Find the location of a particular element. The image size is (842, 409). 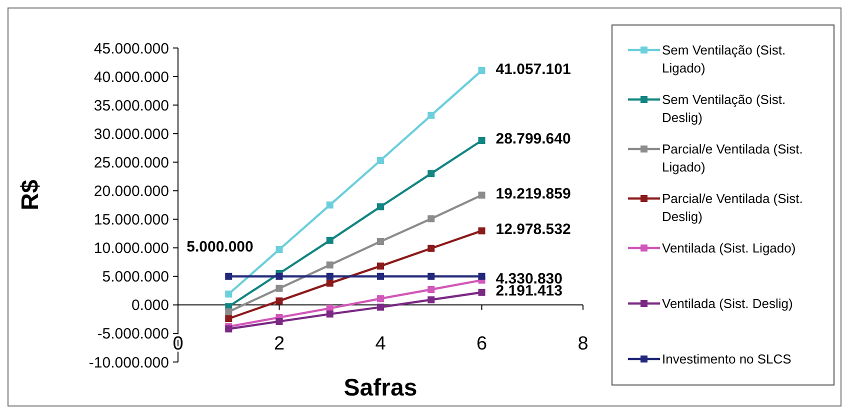

y-tick-label: 30.000.000 is located at coordinates (131, 134).